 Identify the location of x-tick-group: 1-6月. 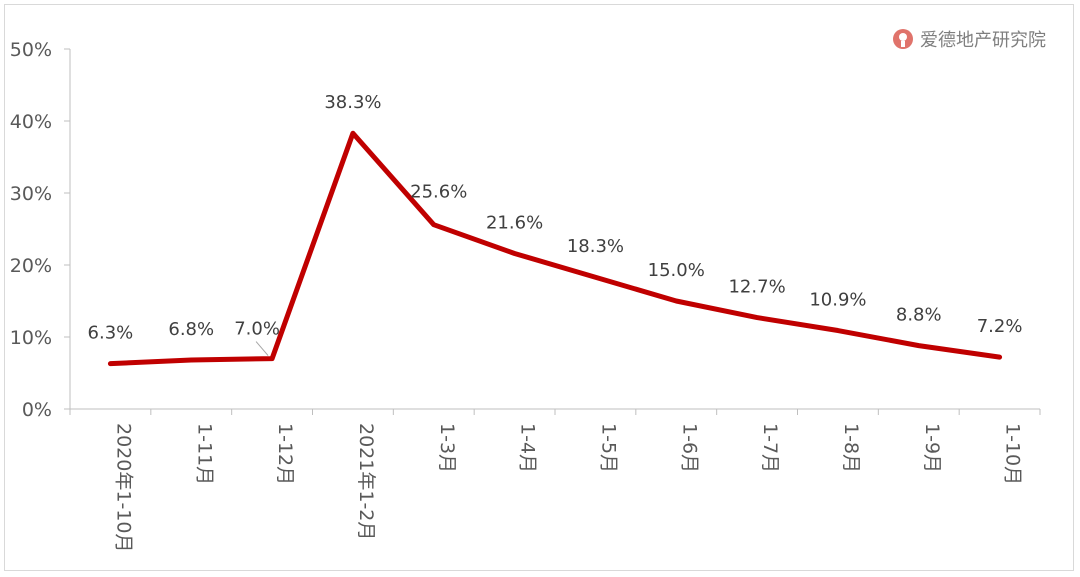
(689, 448).